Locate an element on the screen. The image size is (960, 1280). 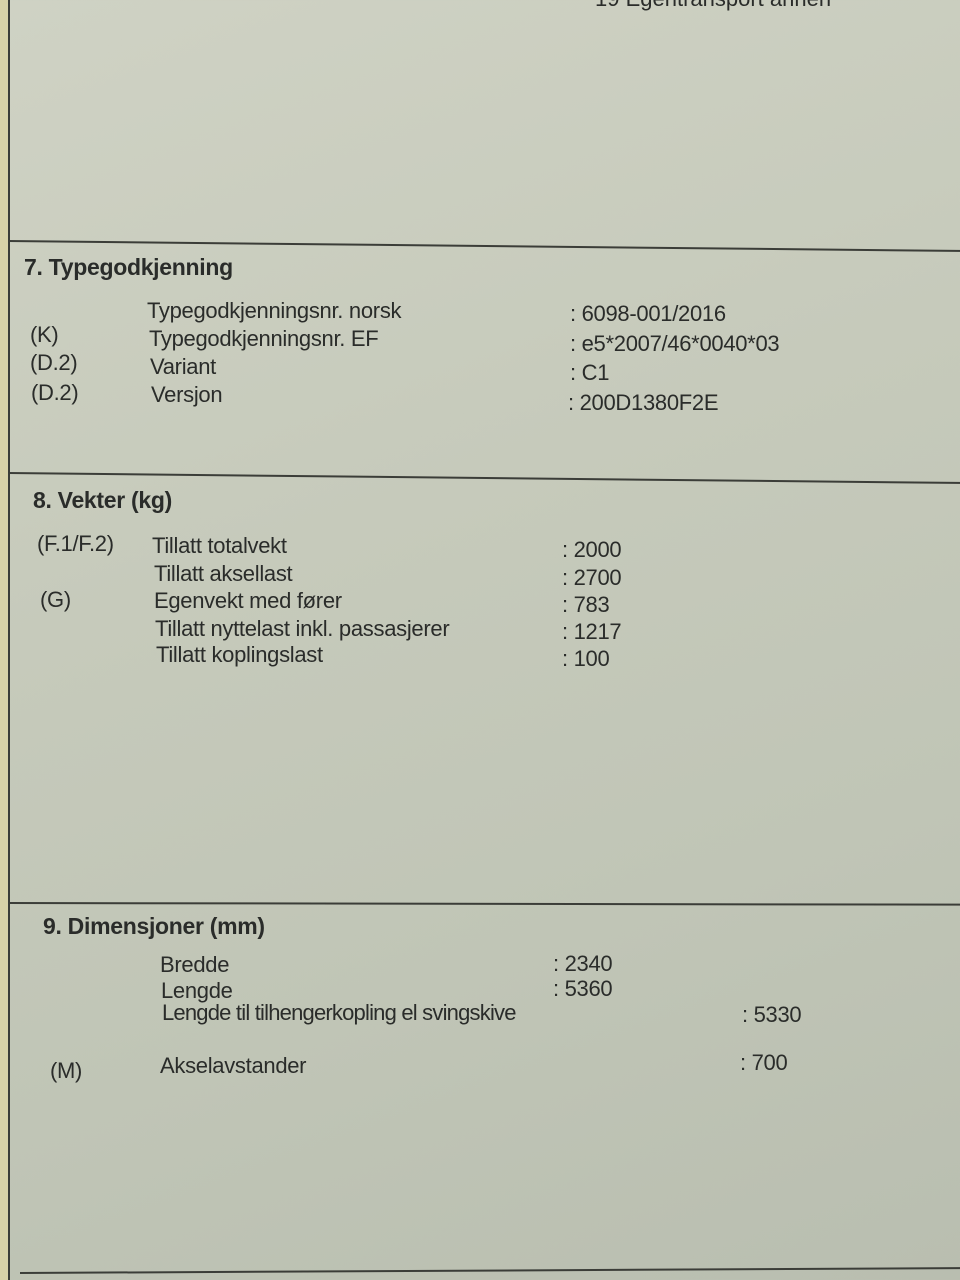
field-value: : C1 is located at coordinates (590, 372).